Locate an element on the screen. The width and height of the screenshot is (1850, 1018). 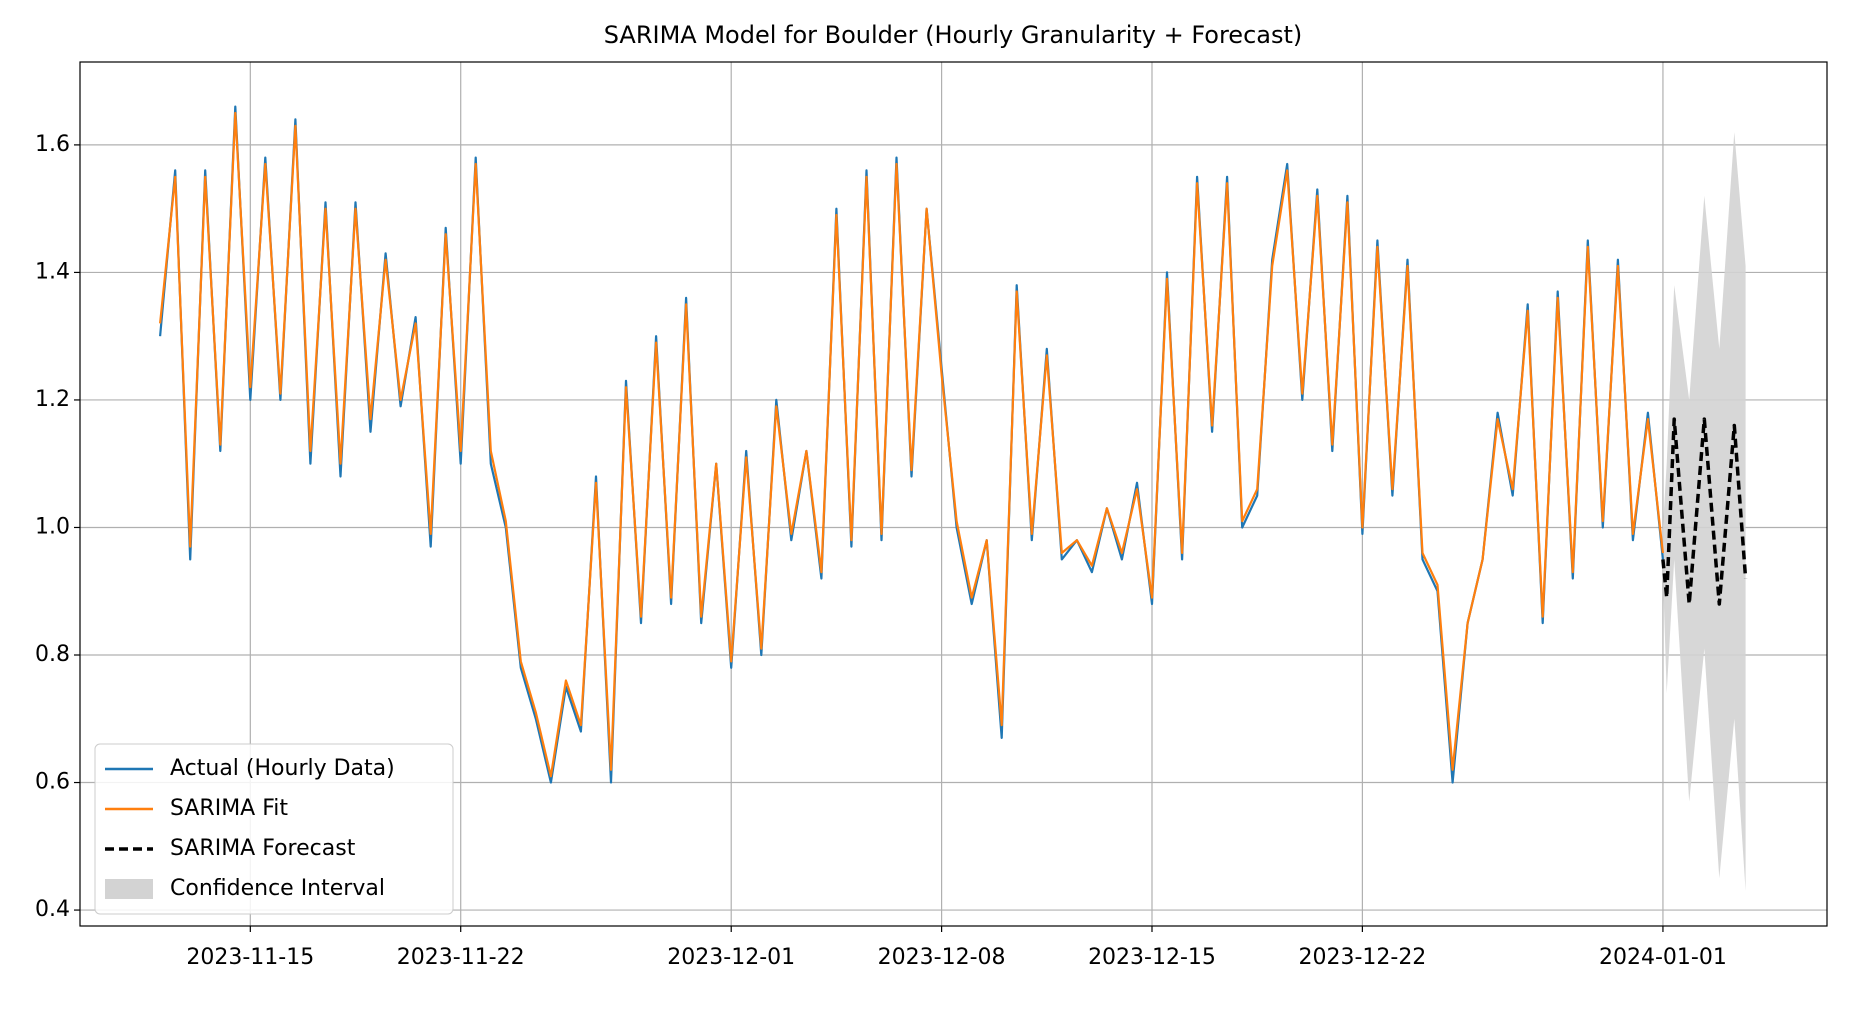
y-tick-label: 1.4 is located at coordinates (52, 271).